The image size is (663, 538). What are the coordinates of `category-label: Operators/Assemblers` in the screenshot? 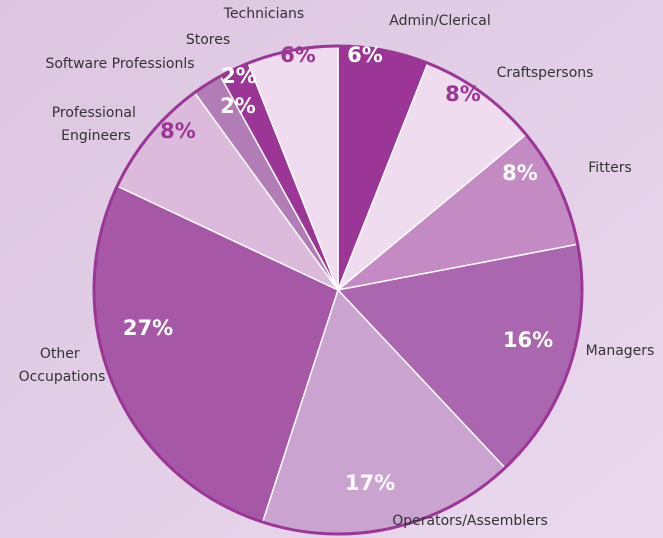 It's located at (470, 521).